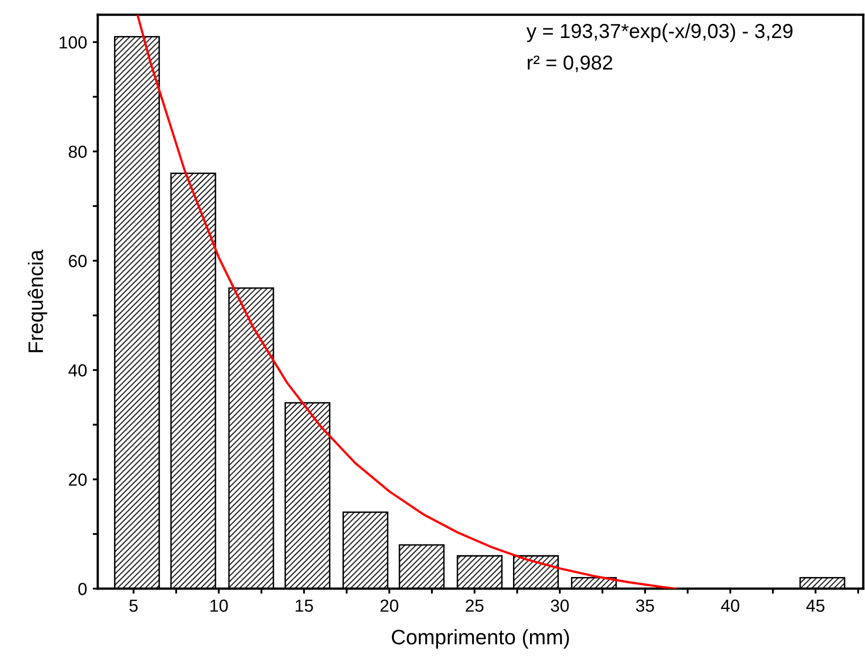  Describe the element at coordinates (475, 606) in the screenshot. I see `x-tick-label: 25` at that location.